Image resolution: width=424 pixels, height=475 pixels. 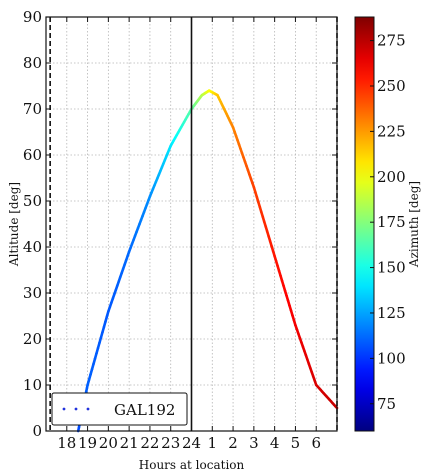 What do you see at coordinates (391, 177) in the screenshot?
I see `colorbar-tick-label: 200` at bounding box center [391, 177].